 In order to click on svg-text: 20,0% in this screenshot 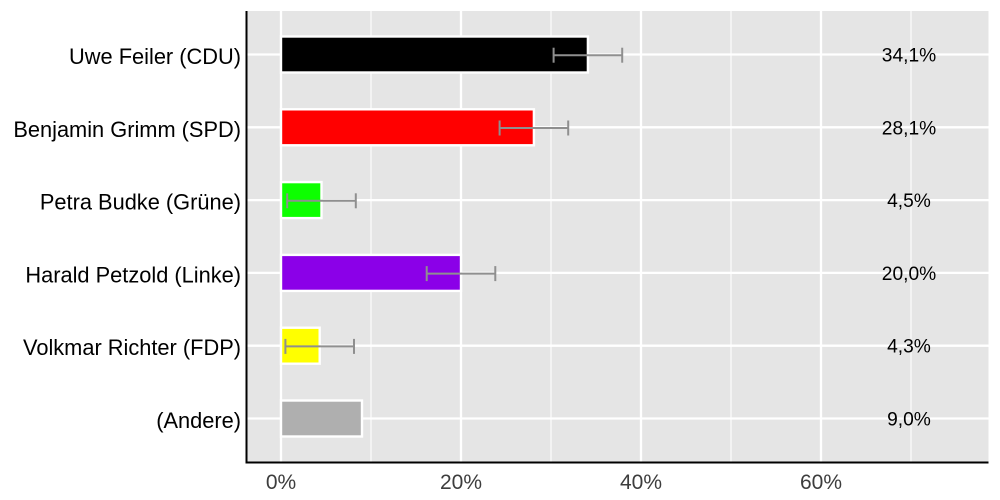, I will do `click(909, 274)`.